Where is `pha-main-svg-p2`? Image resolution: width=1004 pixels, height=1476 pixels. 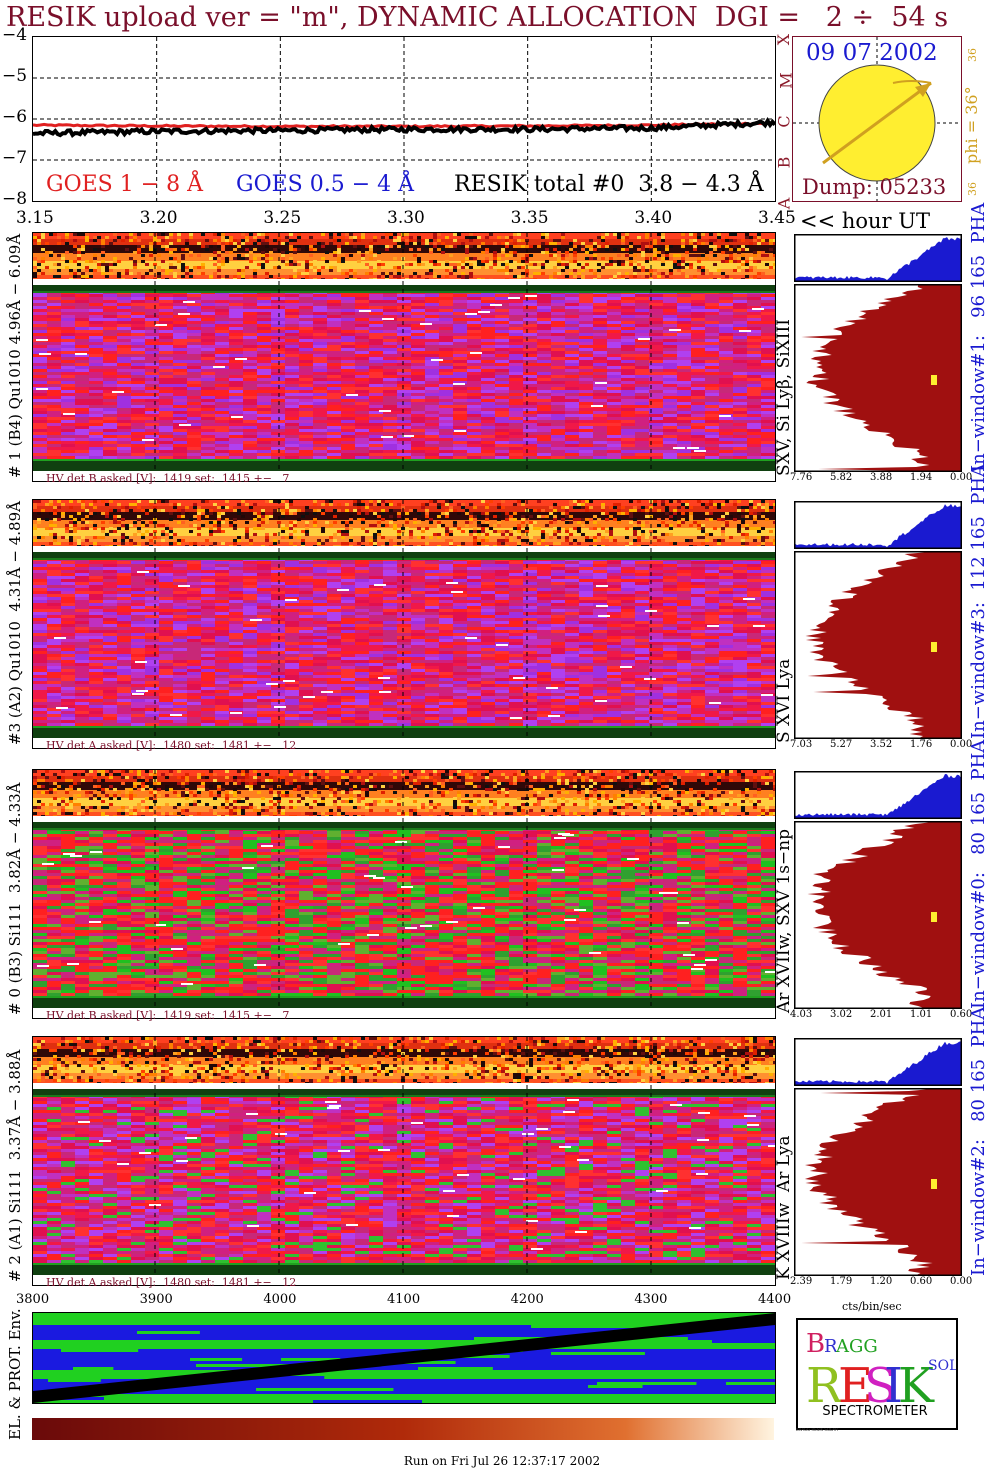
pha-main-svg-p2 is located at coordinates (878, 1182).